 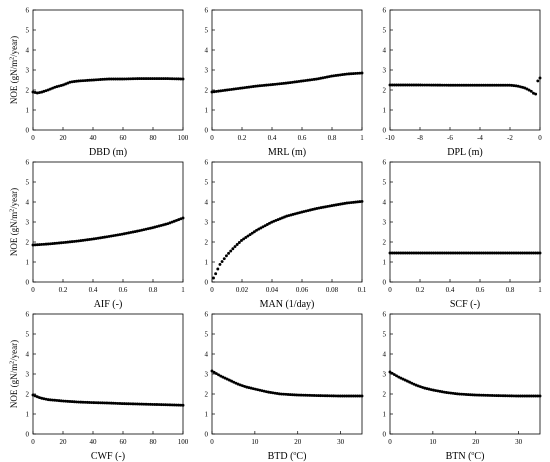 What do you see at coordinates (284, 386) in the screenshot?
I see `panel-8: 0 1 2 3 4 5 6 0 10 20 30 BTD (oC)` at bounding box center [284, 386].